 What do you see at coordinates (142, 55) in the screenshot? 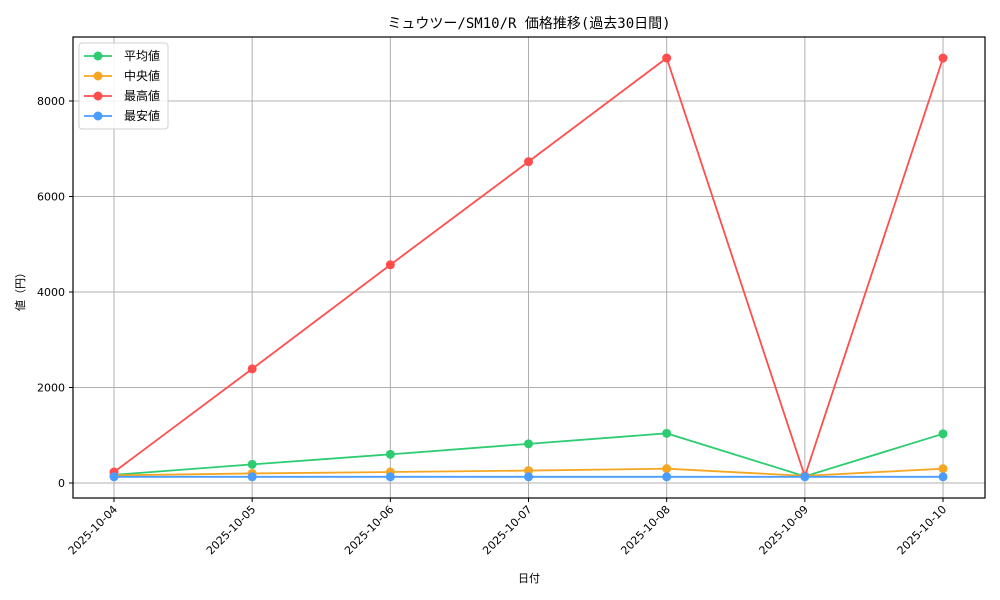
I see `legend-label: 平均値` at bounding box center [142, 55].